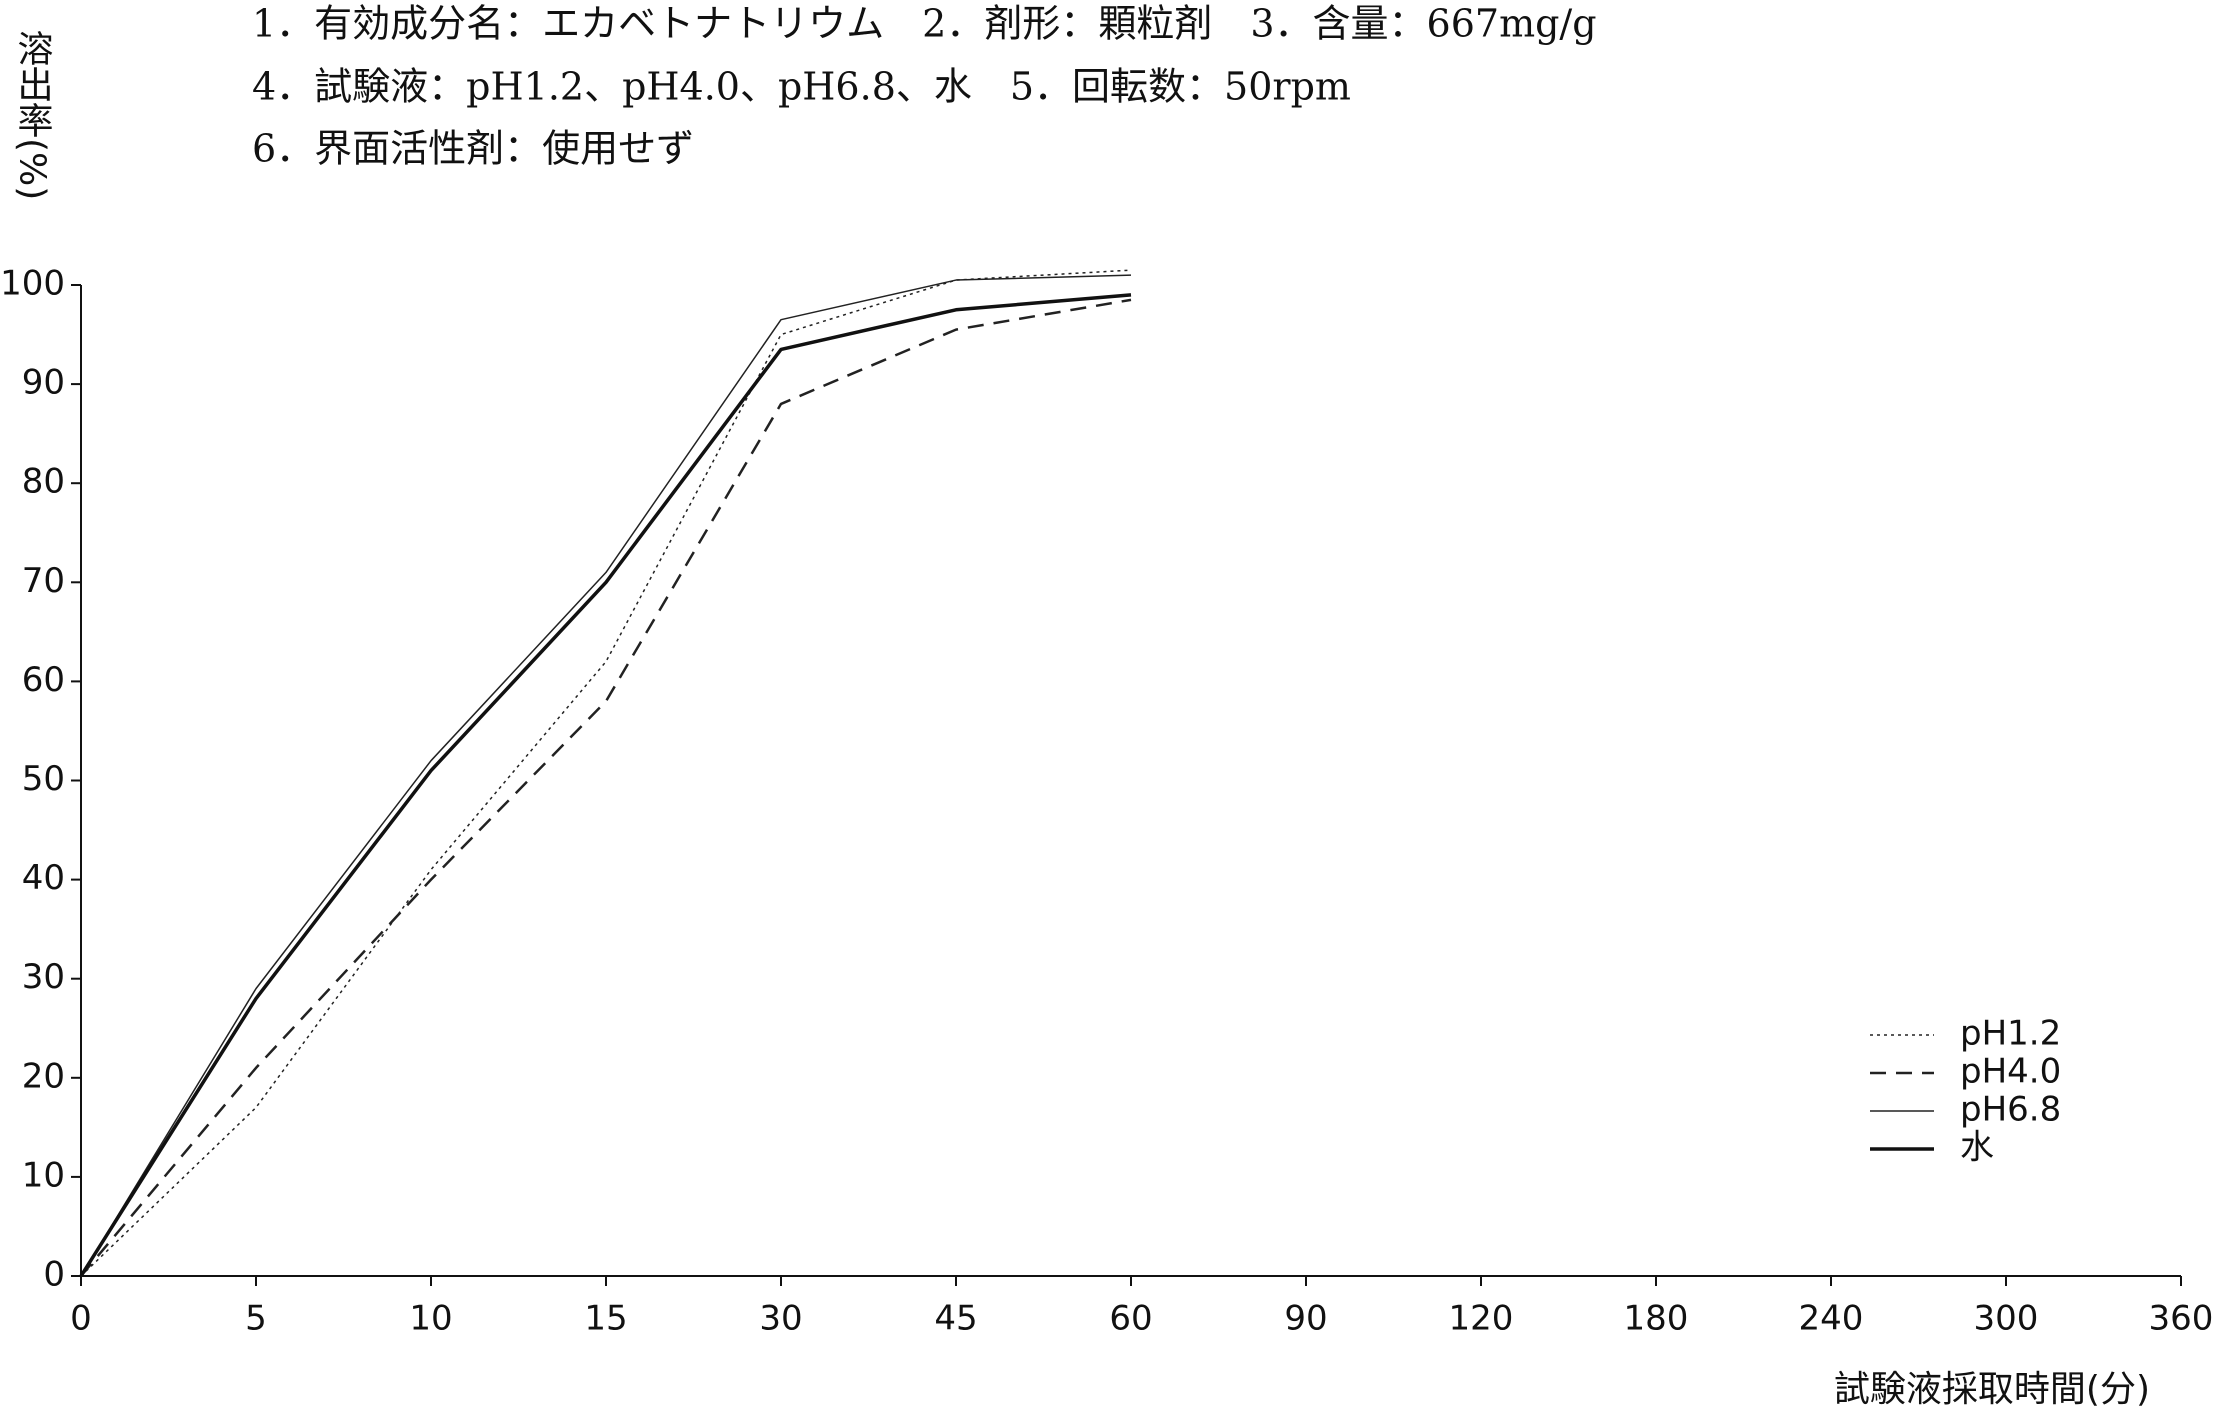 The image size is (2221, 1417). What do you see at coordinates (256, 1319) in the screenshot?
I see `x-tick-label: 5` at bounding box center [256, 1319].